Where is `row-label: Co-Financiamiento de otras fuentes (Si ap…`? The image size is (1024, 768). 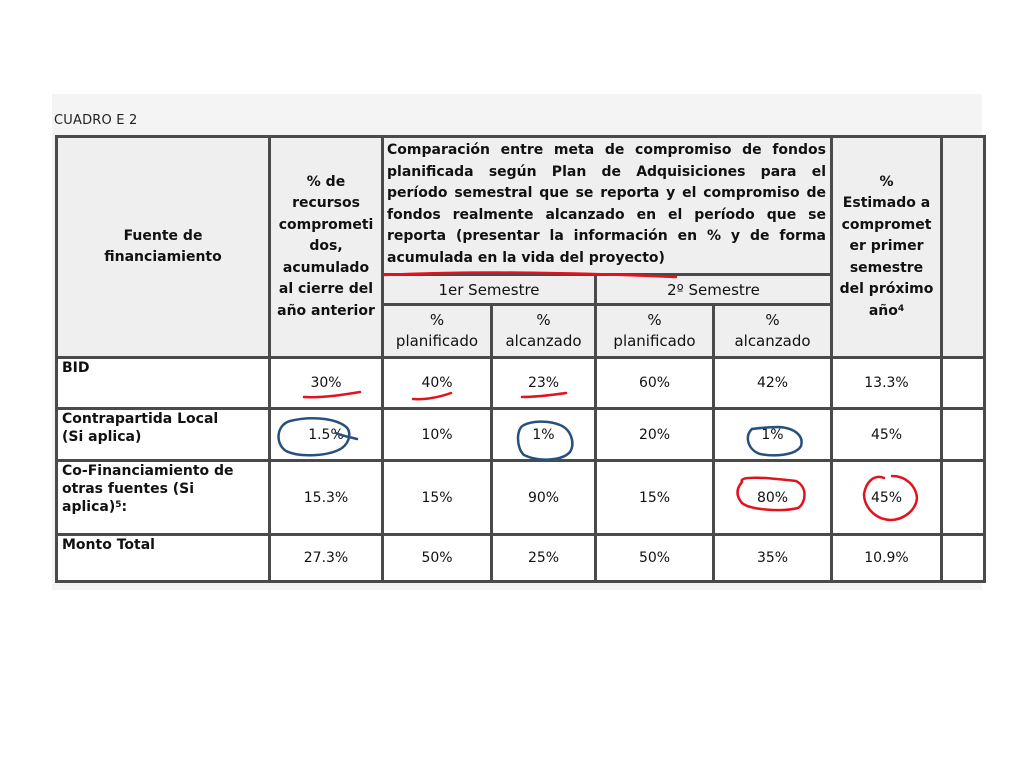 row-label: Co-Financiamiento de otras fuentes (Si ap… is located at coordinates (163, 497).